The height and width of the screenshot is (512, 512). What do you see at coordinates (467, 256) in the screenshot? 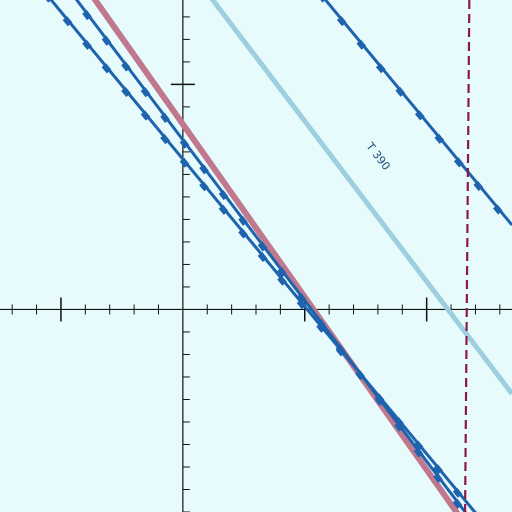
I see `asymptote-line` at bounding box center [467, 256].